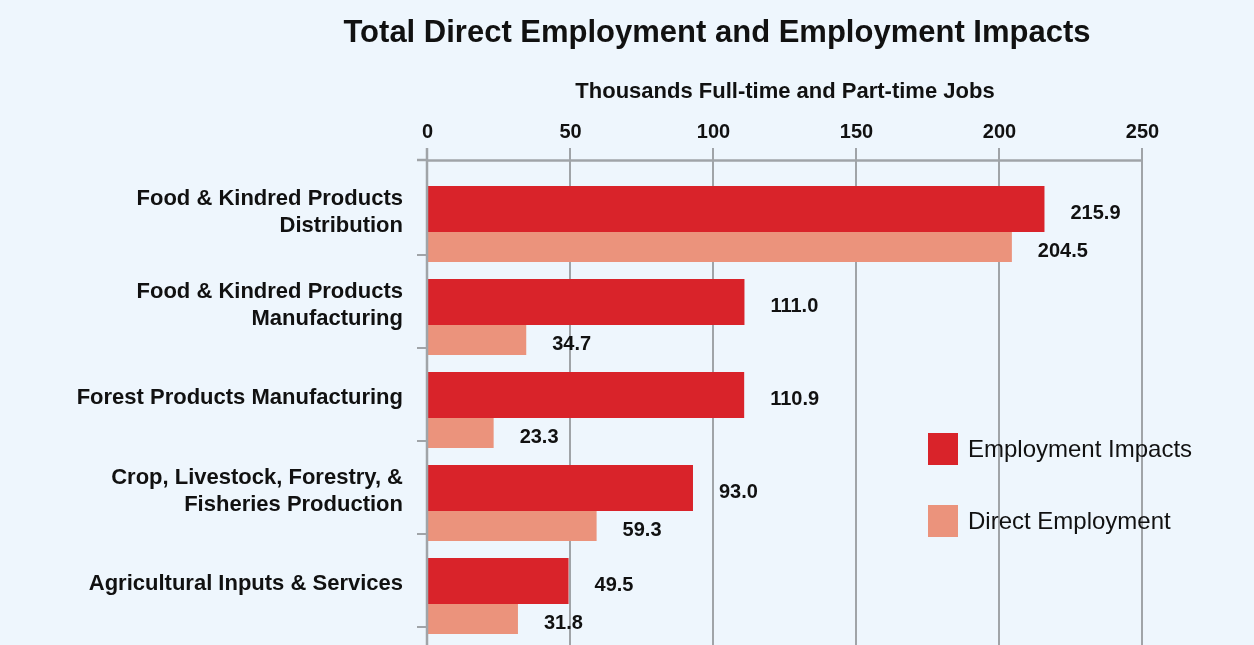 The image size is (1254, 645). What do you see at coordinates (570, 131) in the screenshot?
I see `x-tick-label: 50` at bounding box center [570, 131].